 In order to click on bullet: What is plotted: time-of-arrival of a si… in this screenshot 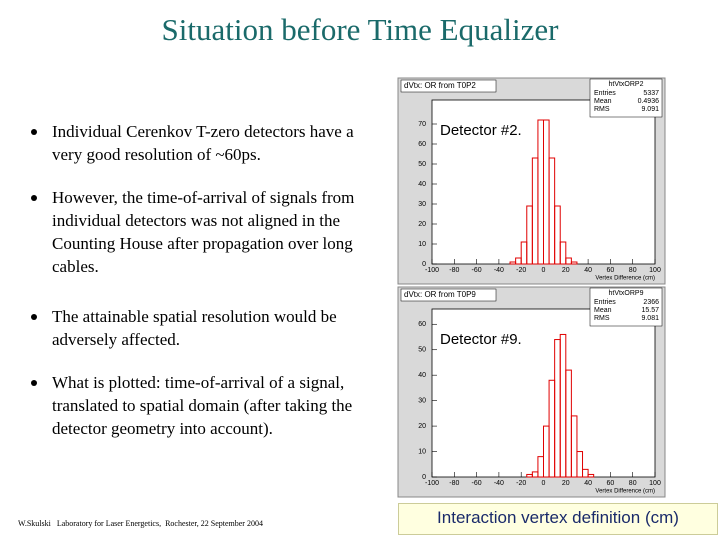, I will do `click(206, 405)`.